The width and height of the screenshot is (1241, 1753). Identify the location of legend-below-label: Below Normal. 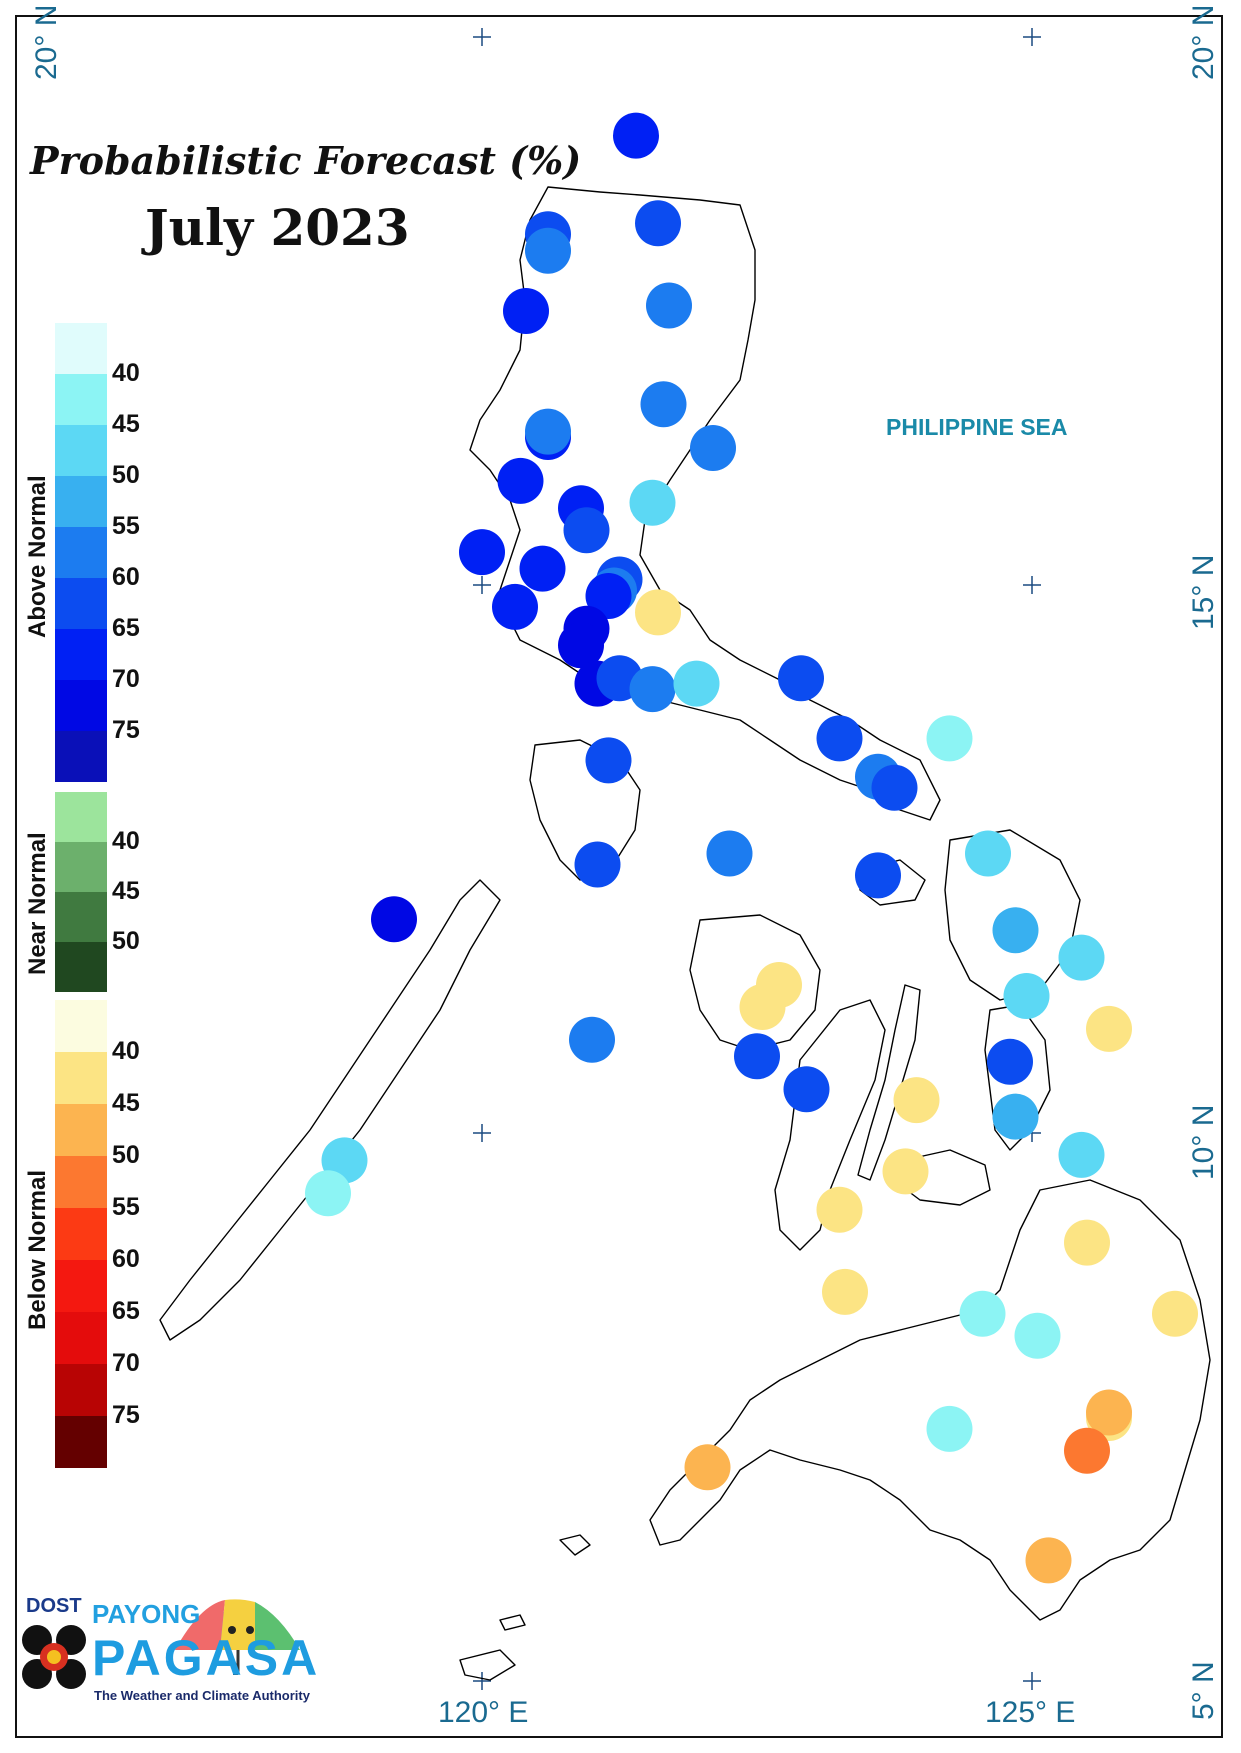
(37, 1249).